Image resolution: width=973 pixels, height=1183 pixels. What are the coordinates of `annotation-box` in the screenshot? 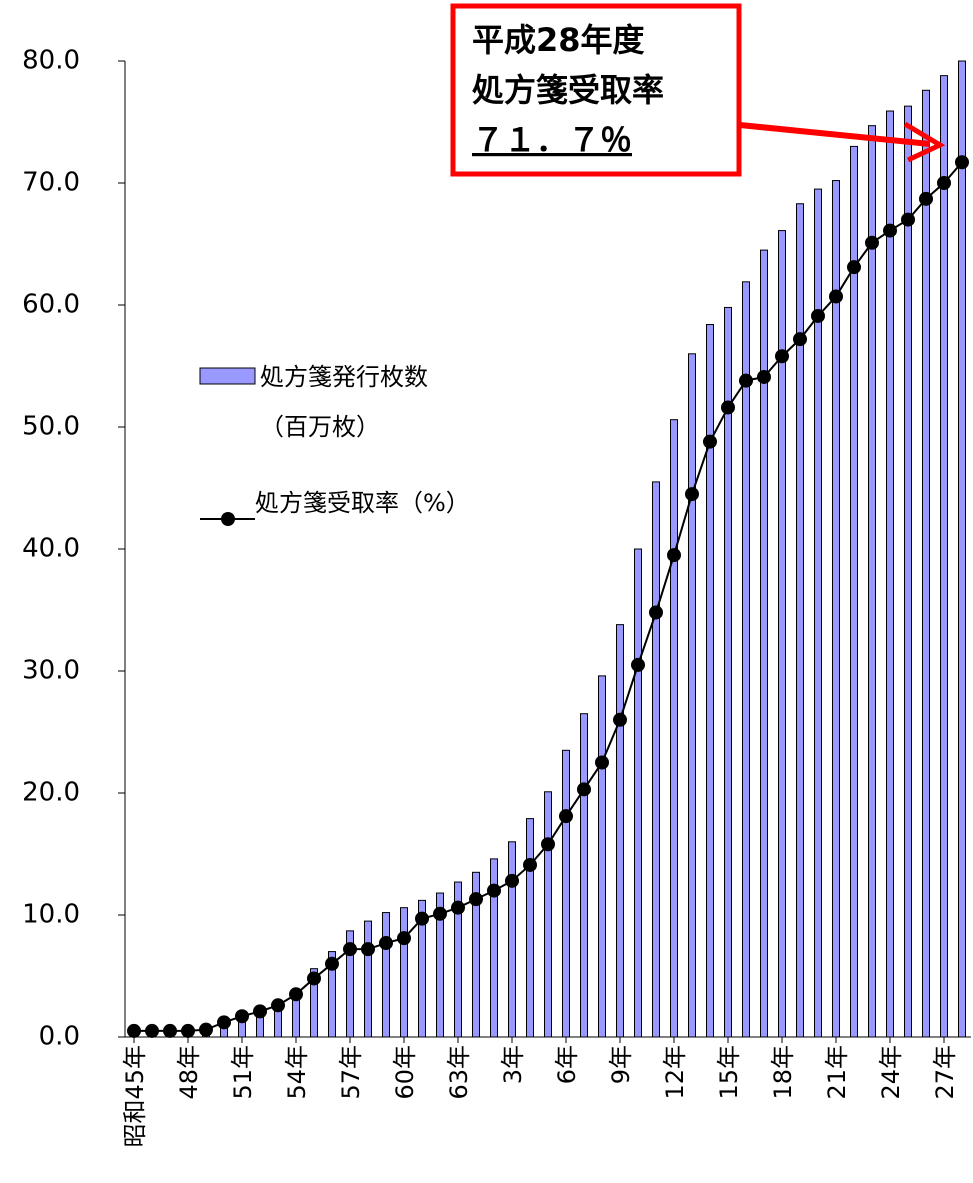 It's located at (596, 90).